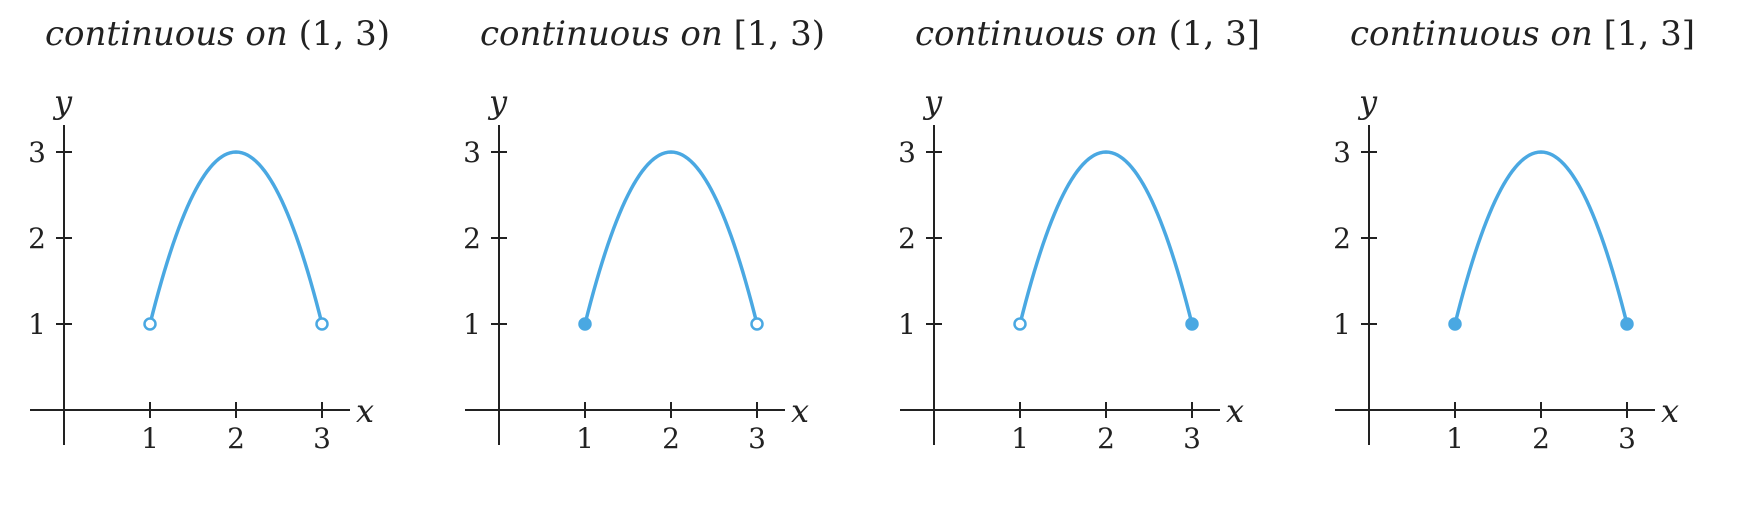 This screenshot has height=530, width=1740. Describe the element at coordinates (1649, 34) in the screenshot. I see `chart-title-interval: [1, 3]` at that location.